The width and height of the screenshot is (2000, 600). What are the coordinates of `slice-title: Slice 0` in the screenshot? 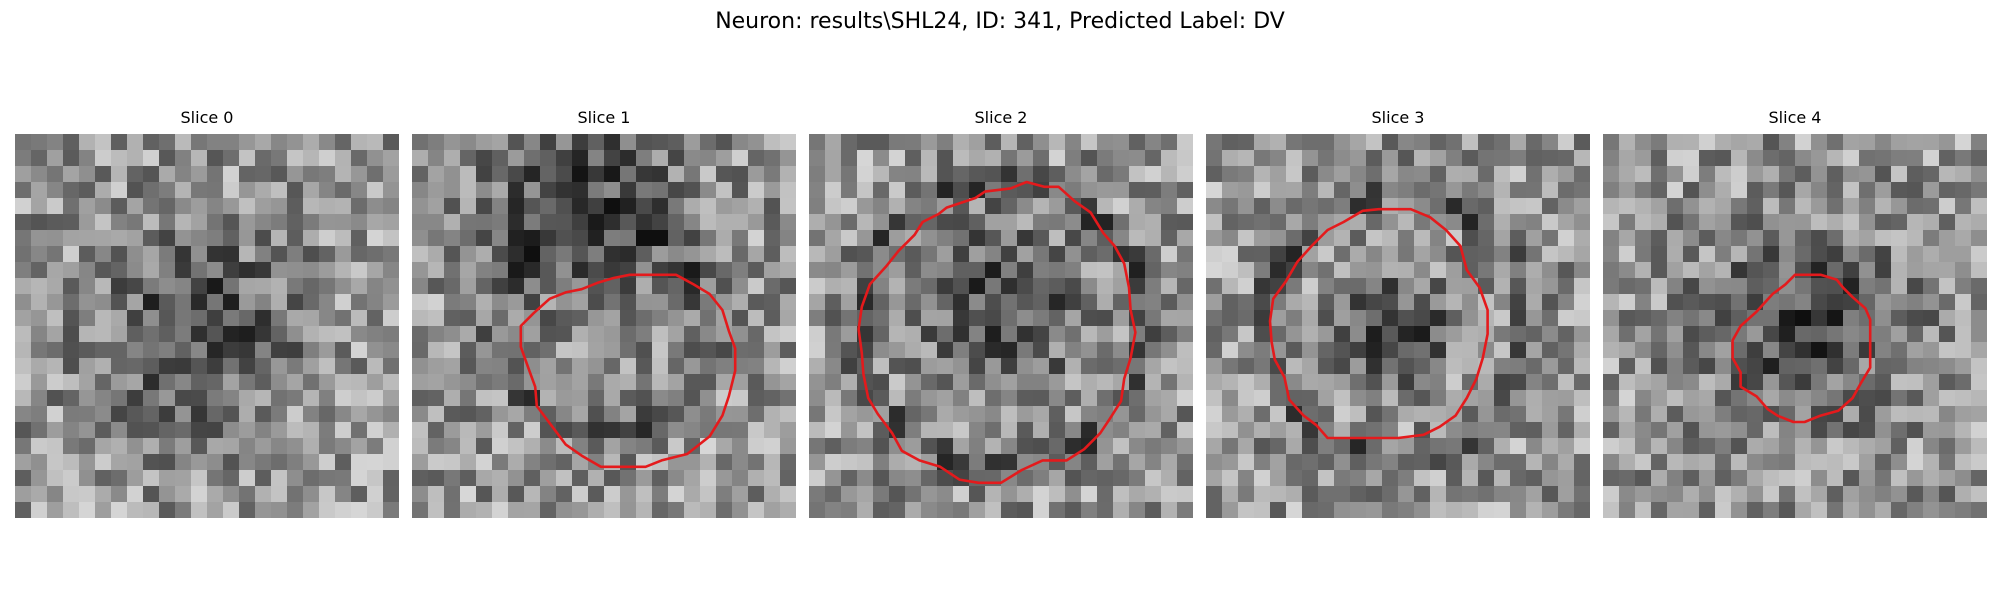 It's located at (207, 117).